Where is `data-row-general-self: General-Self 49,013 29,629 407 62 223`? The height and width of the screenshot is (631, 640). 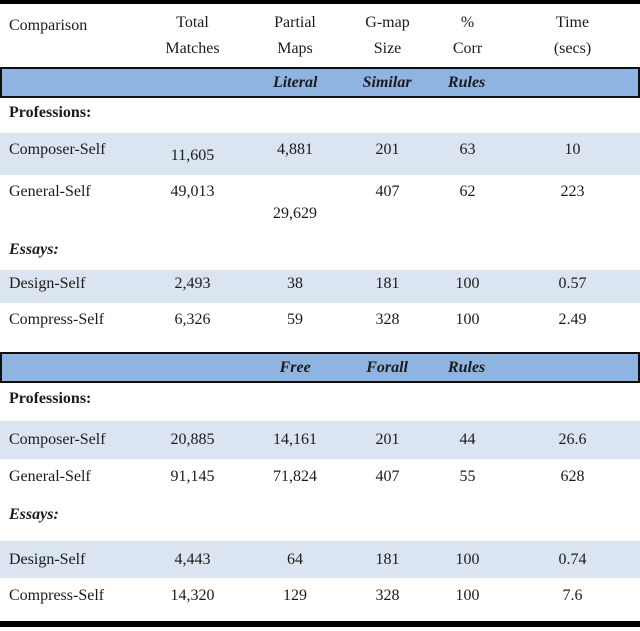
data-row-general-self: General-Self 49,013 29,629 407 62 223 is located at coordinates (320, 203).